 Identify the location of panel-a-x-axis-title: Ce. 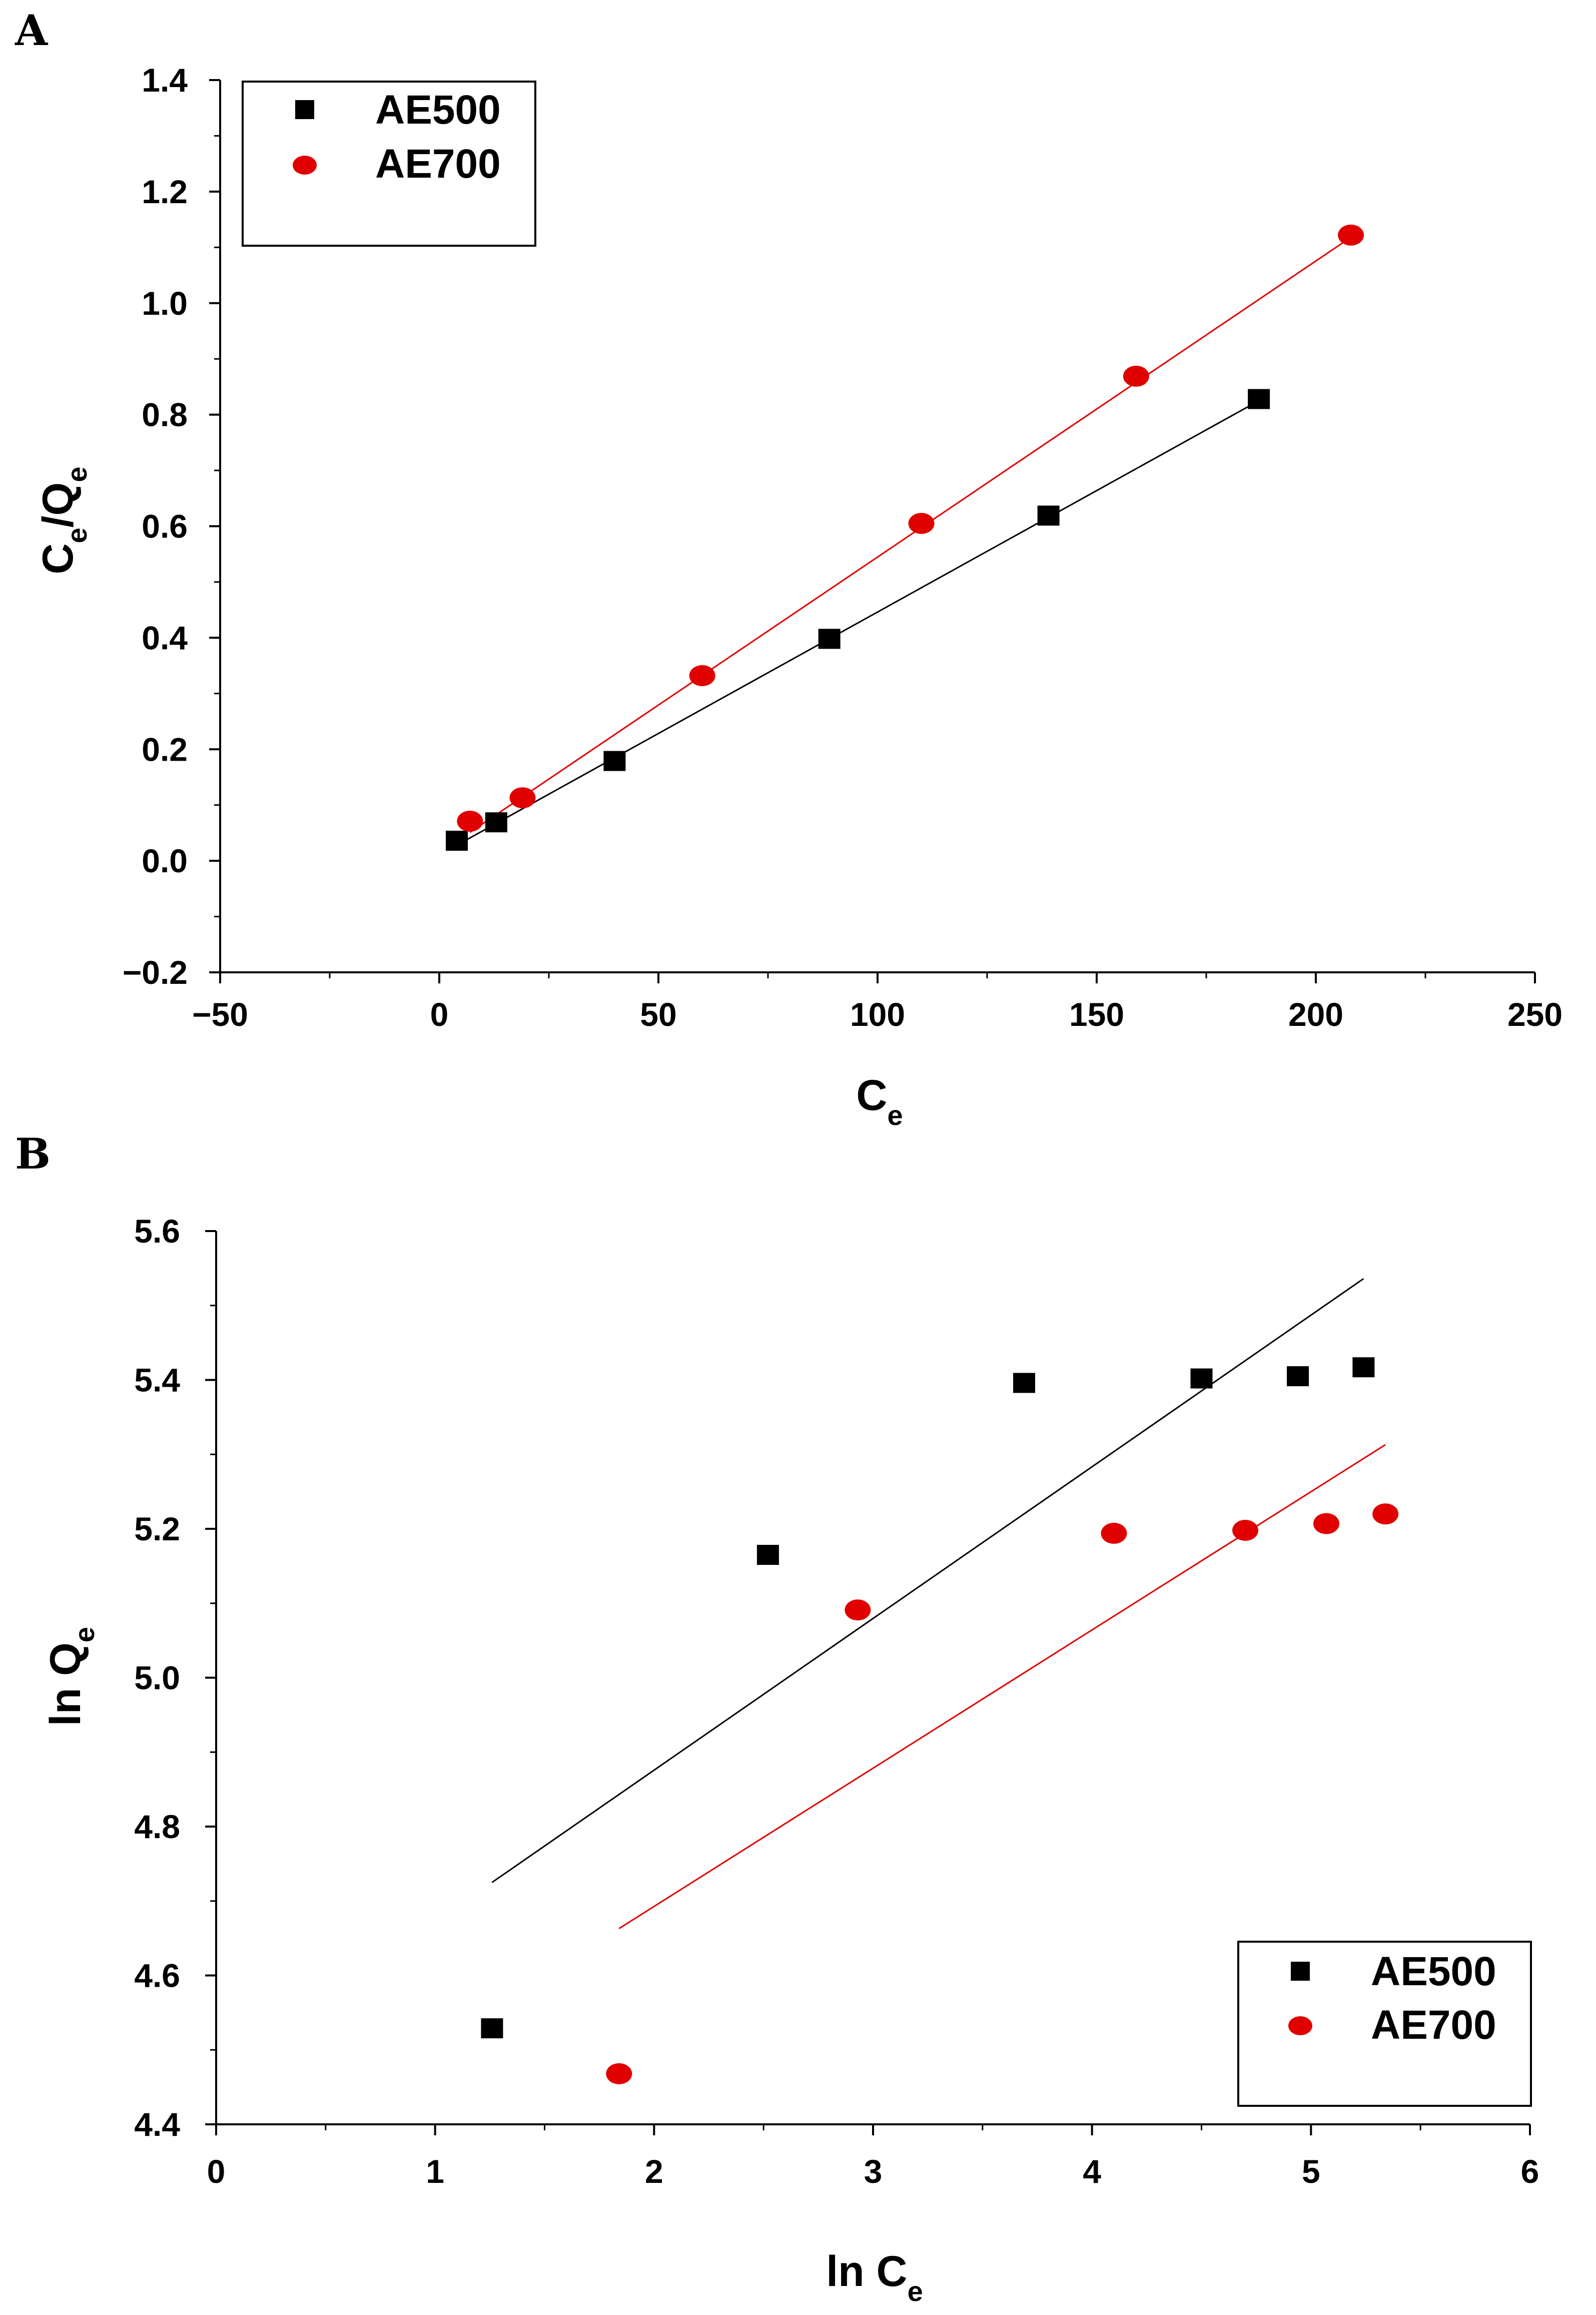
(879, 1101).